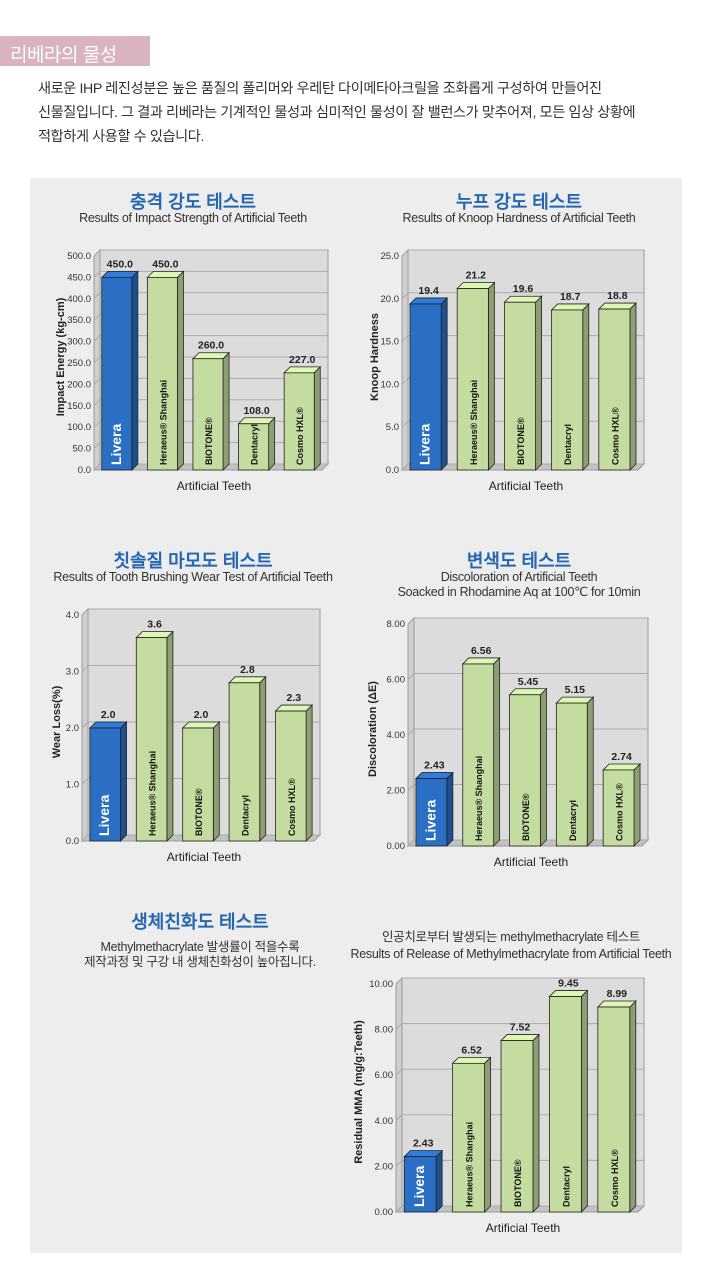 The height and width of the screenshot is (1267, 726). Describe the element at coordinates (72, 728) in the screenshot. I see `y-tick-label: 2.0` at that location.